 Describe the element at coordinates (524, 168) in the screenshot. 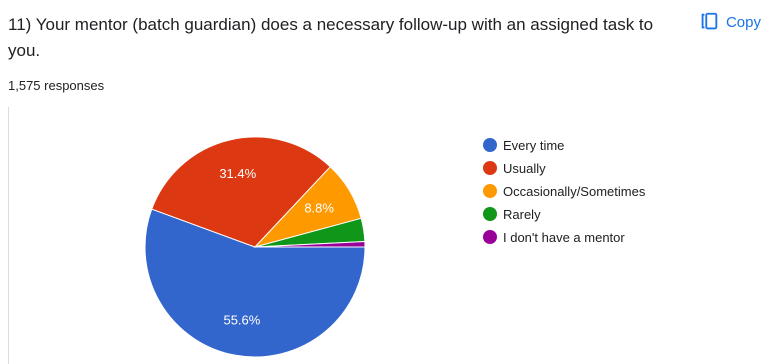

I see `legend-label-usually: Usually` at that location.